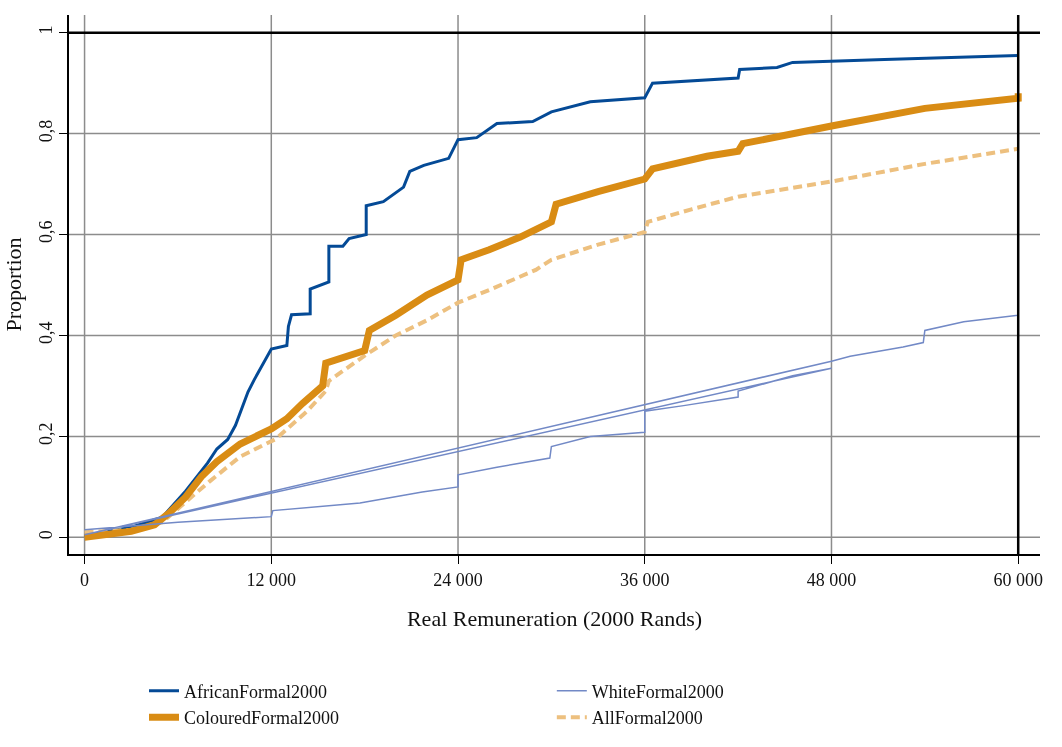 Image resolution: width=1062 pixels, height=747 pixels. What do you see at coordinates (45, 131) in the screenshot?
I see `y-tick-label: 0,8` at bounding box center [45, 131].